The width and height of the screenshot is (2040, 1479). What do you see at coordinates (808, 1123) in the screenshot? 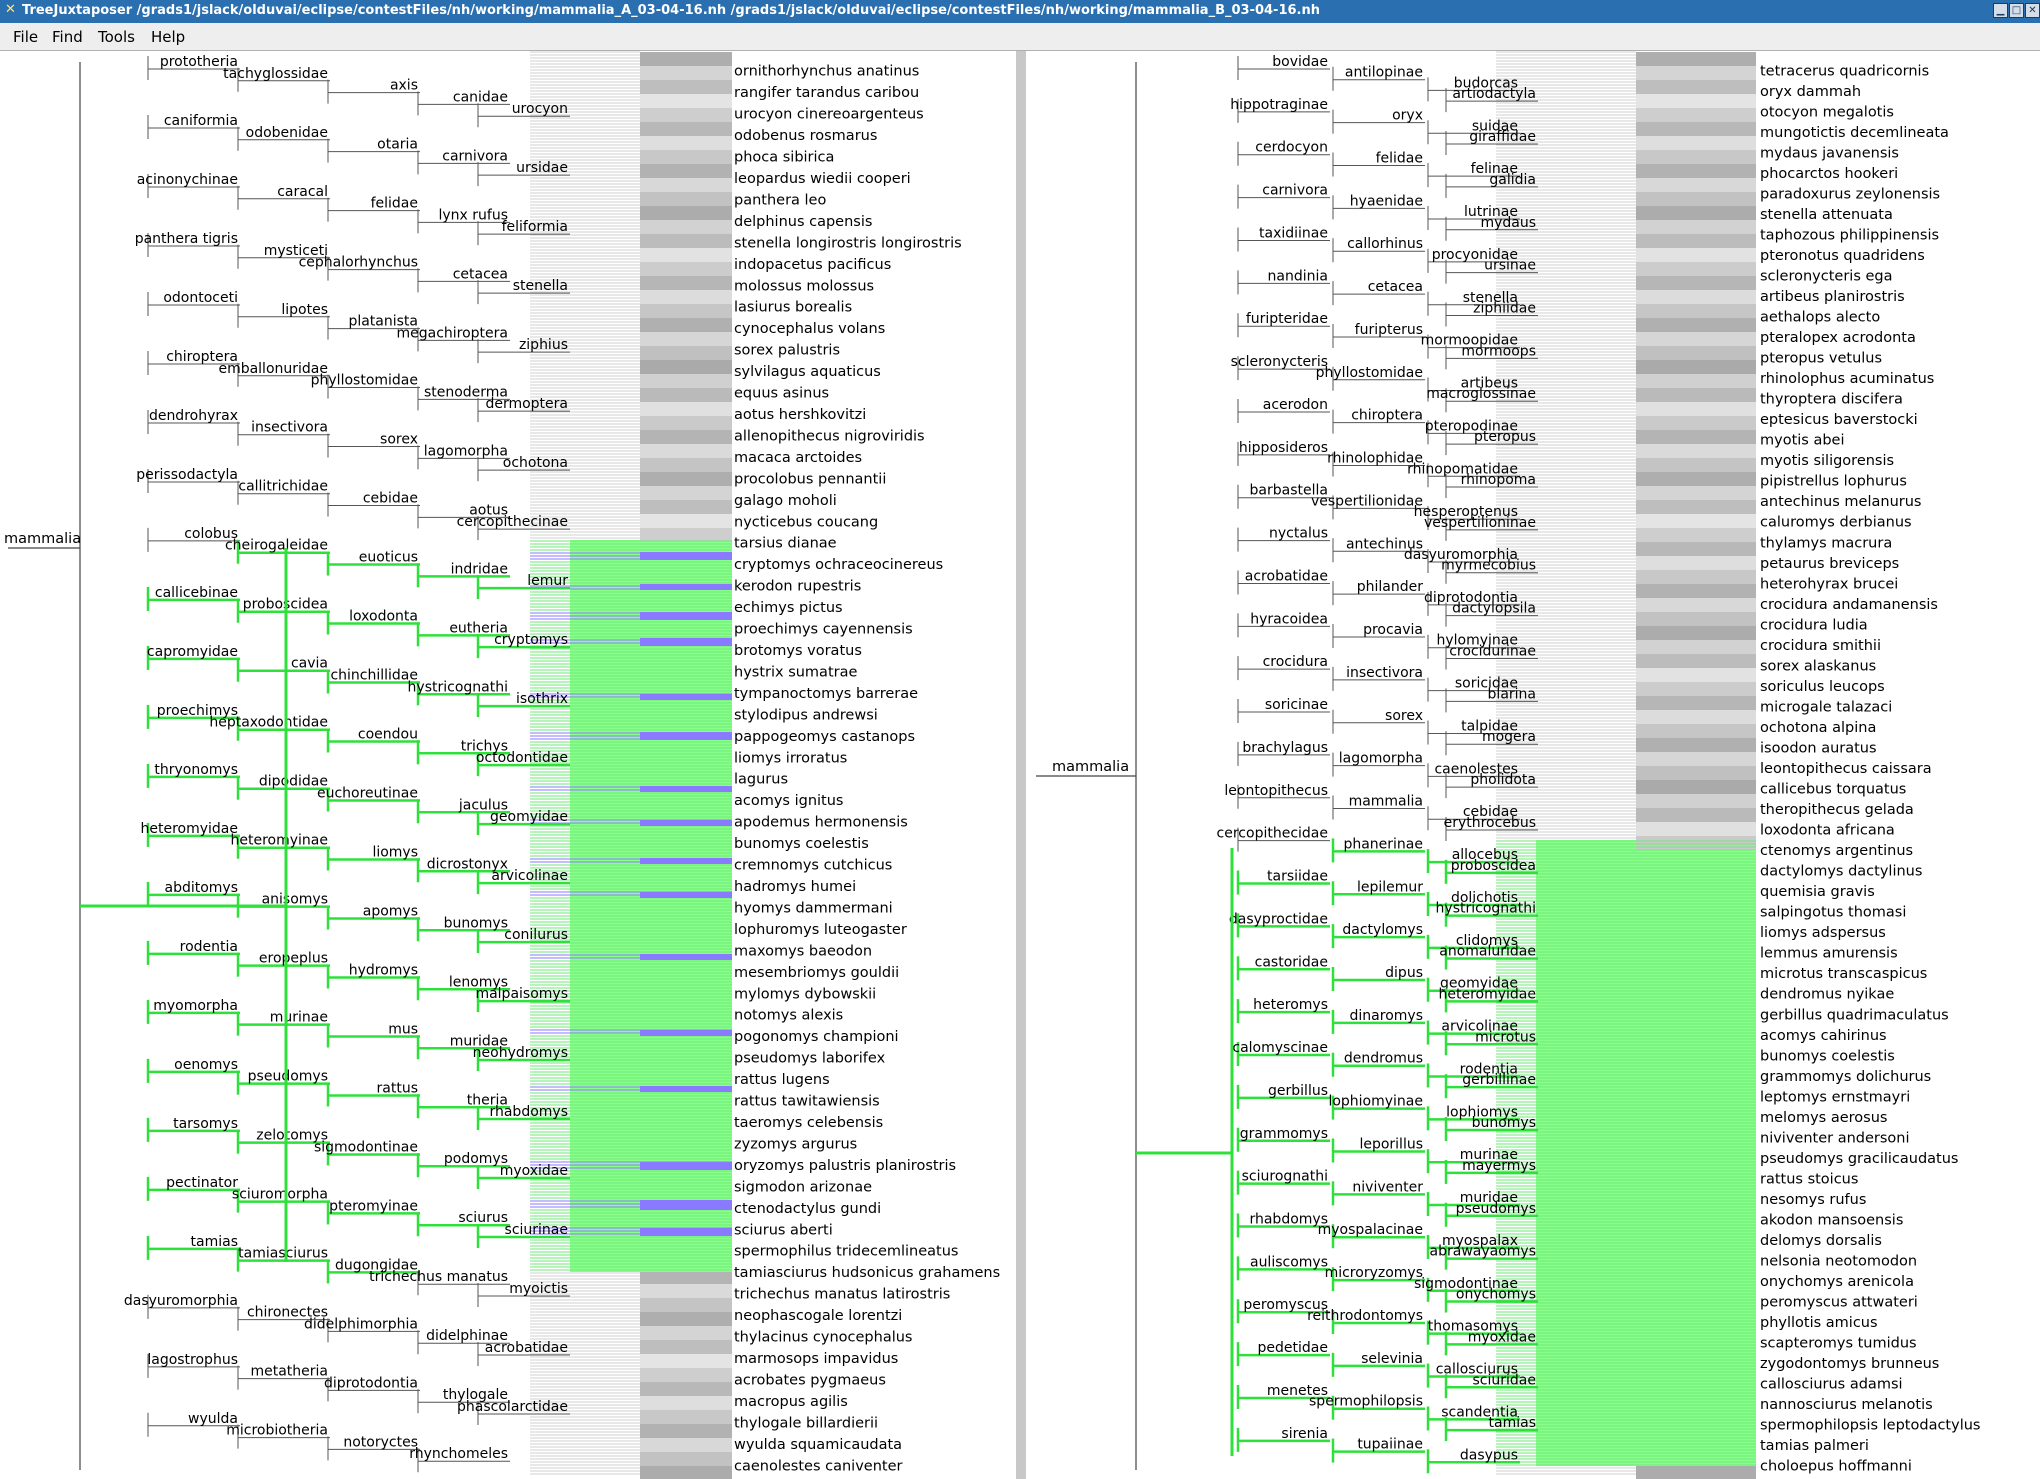
I see `left-leaf-taeromys-celebensis: taeromys celebensis` at bounding box center [808, 1123].